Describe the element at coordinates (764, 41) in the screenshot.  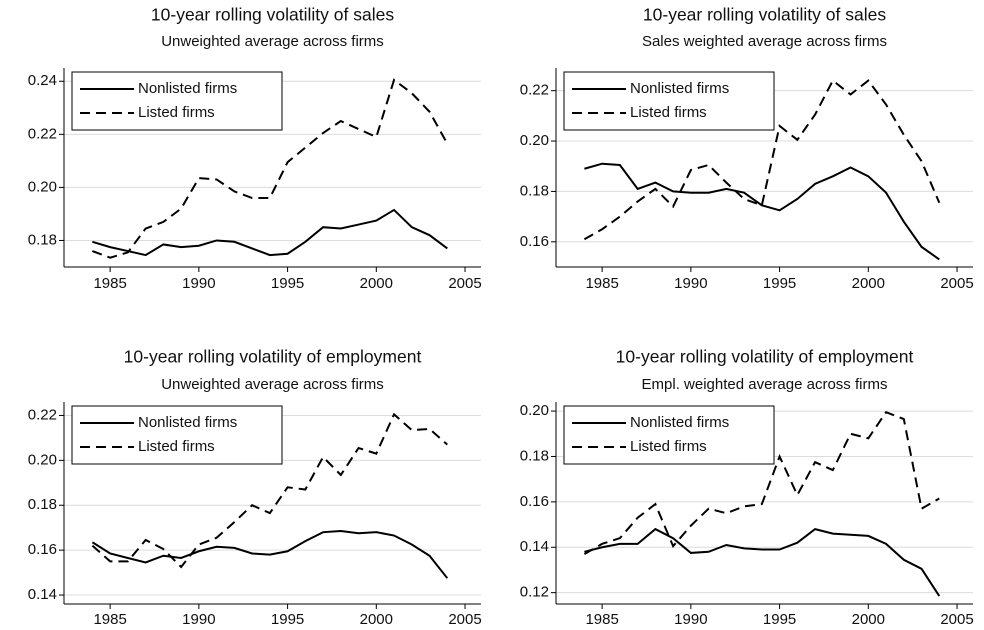
I see `chart-subtitle: Sales weighted average across firms` at that location.